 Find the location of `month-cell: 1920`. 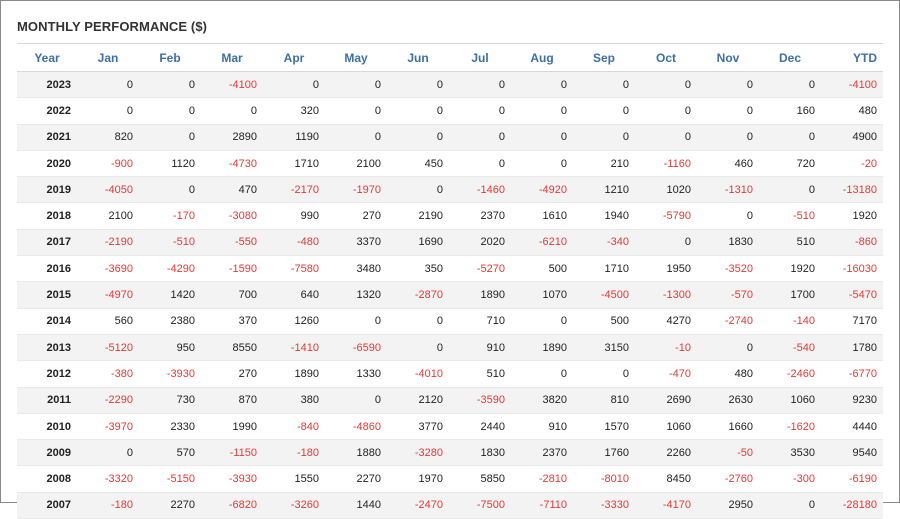

month-cell: 1920 is located at coordinates (790, 269).